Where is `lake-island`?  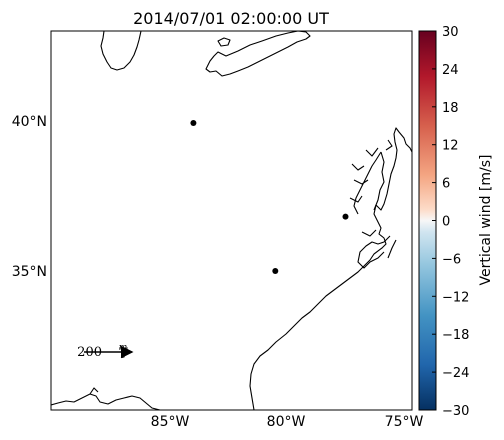 lake-island is located at coordinates (224, 42).